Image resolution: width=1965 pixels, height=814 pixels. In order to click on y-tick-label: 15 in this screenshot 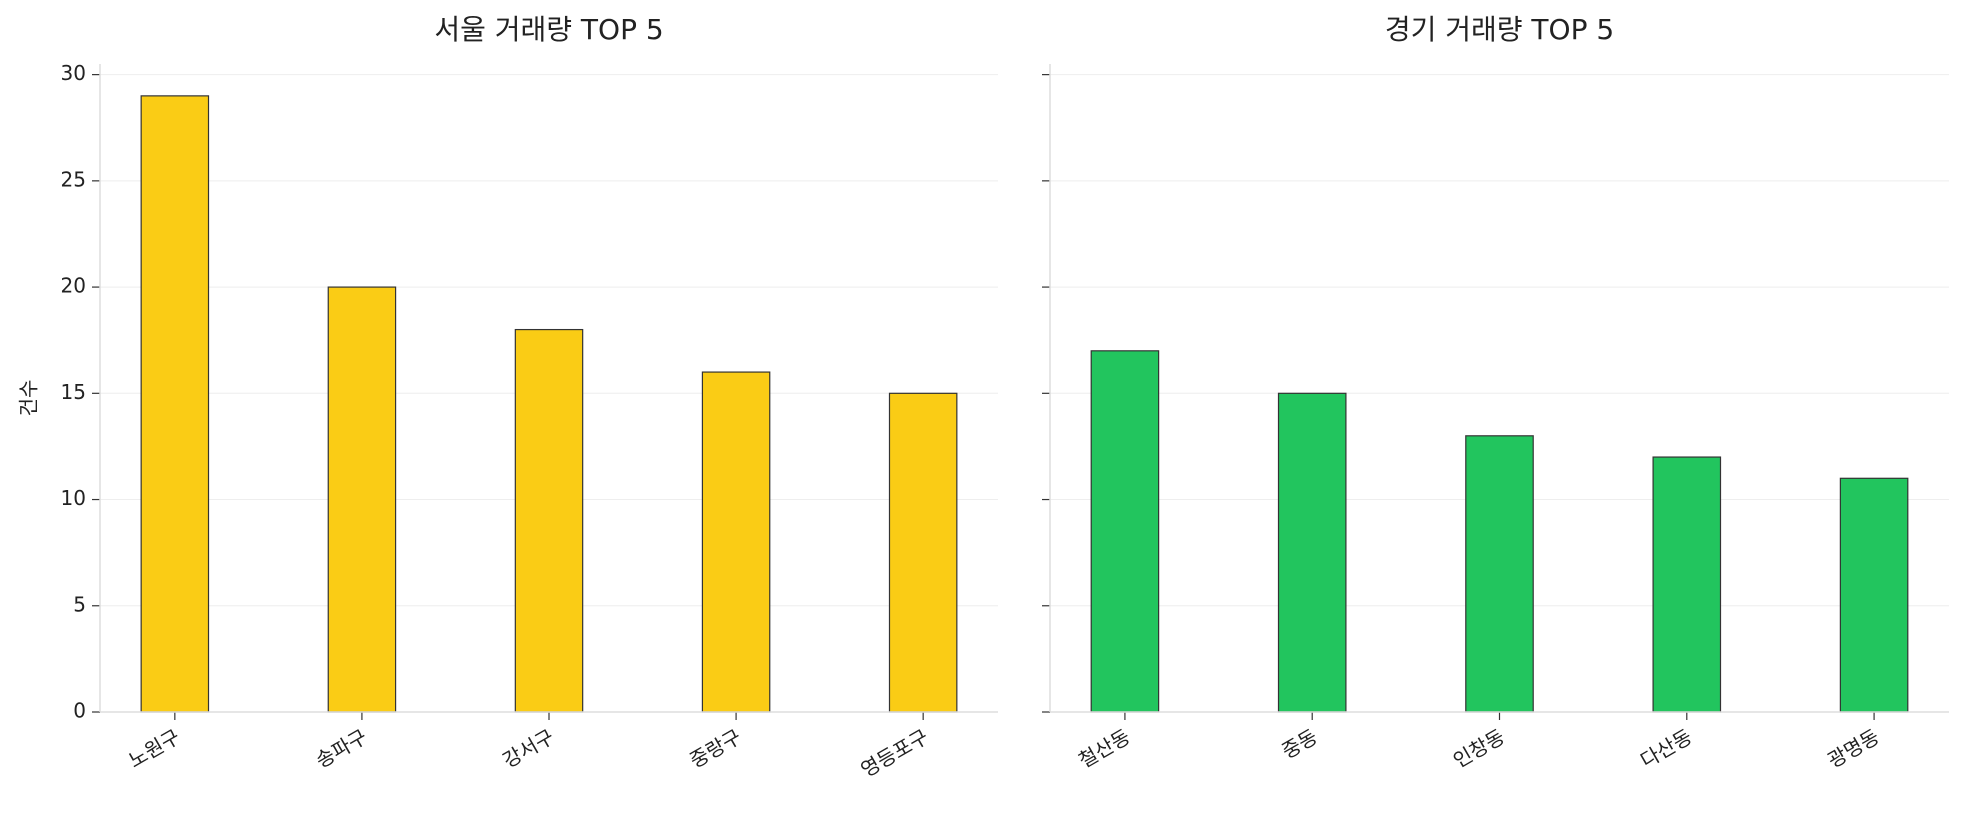, I will do `click(73, 392)`.